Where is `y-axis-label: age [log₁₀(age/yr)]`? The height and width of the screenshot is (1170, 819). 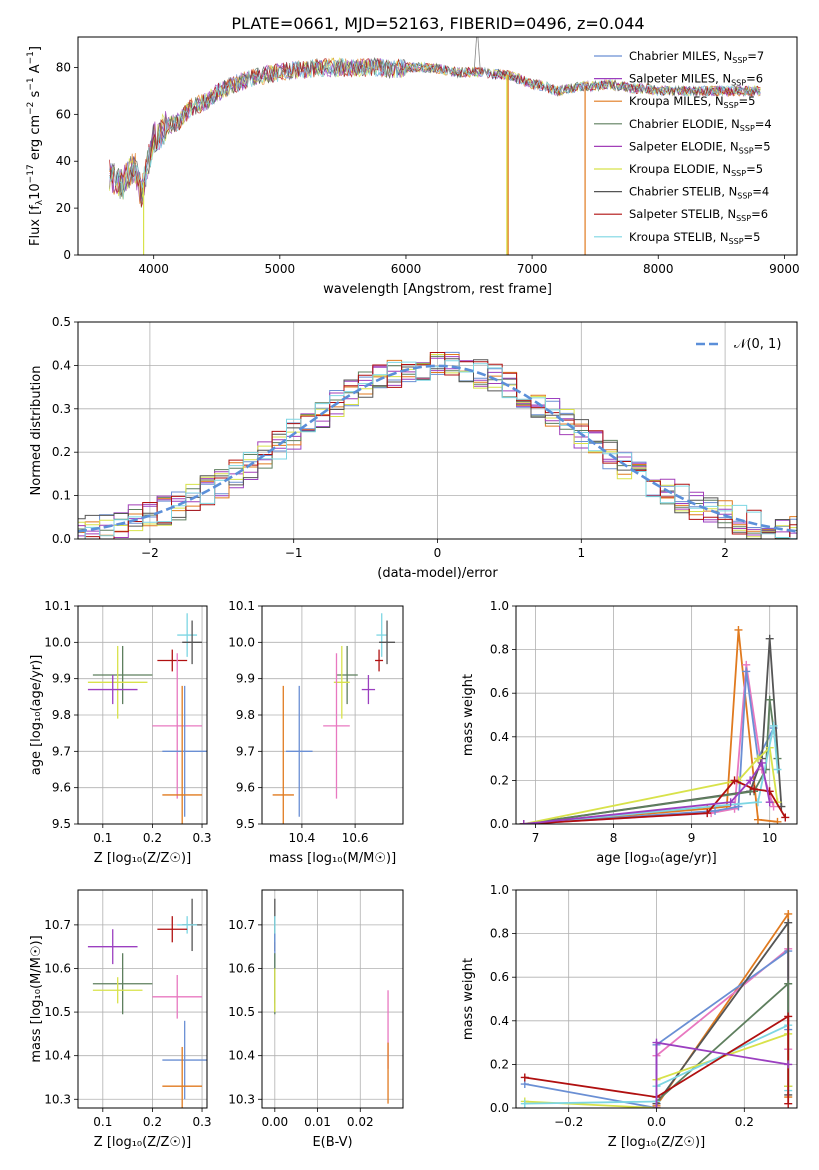 y-axis-label: age [log₁₀(age/yr)] is located at coordinates (36, 715).